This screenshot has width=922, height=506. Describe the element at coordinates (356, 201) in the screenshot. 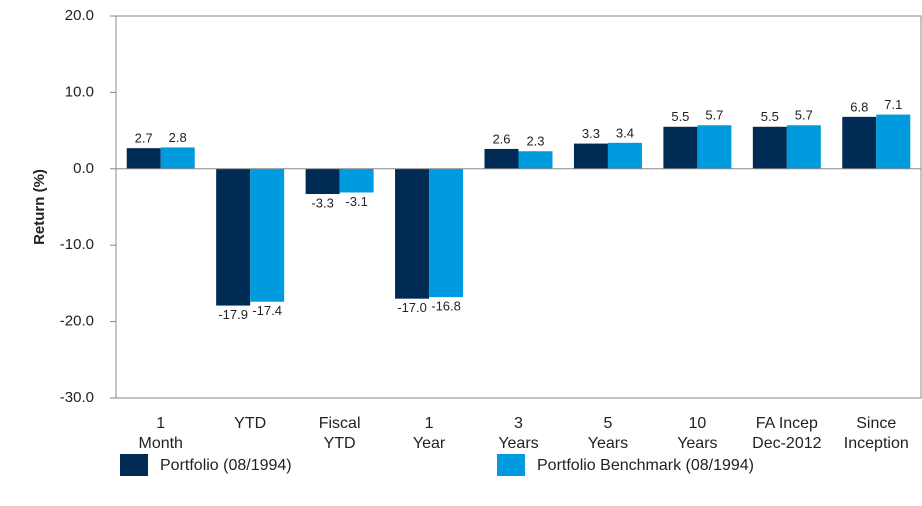

I see `value-label: -3.1` at that location.